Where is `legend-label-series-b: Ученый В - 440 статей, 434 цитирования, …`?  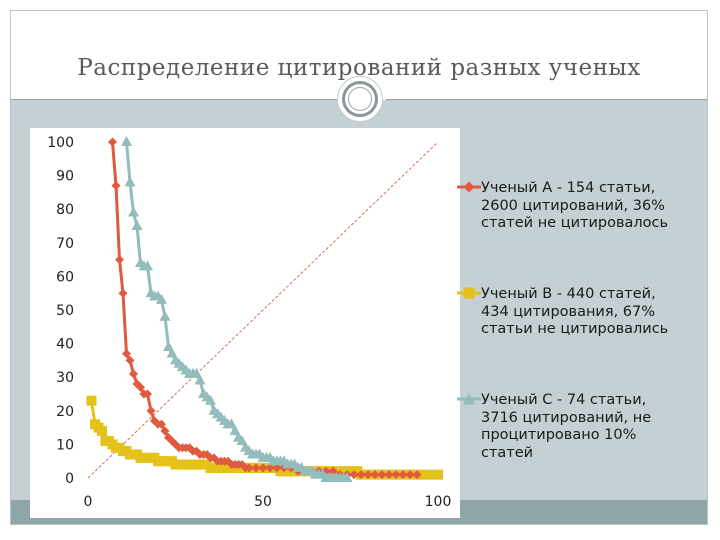
legend-label-series-b: Ученый В - 440 статей, 434 цитирования, … is located at coordinates (575, 311).